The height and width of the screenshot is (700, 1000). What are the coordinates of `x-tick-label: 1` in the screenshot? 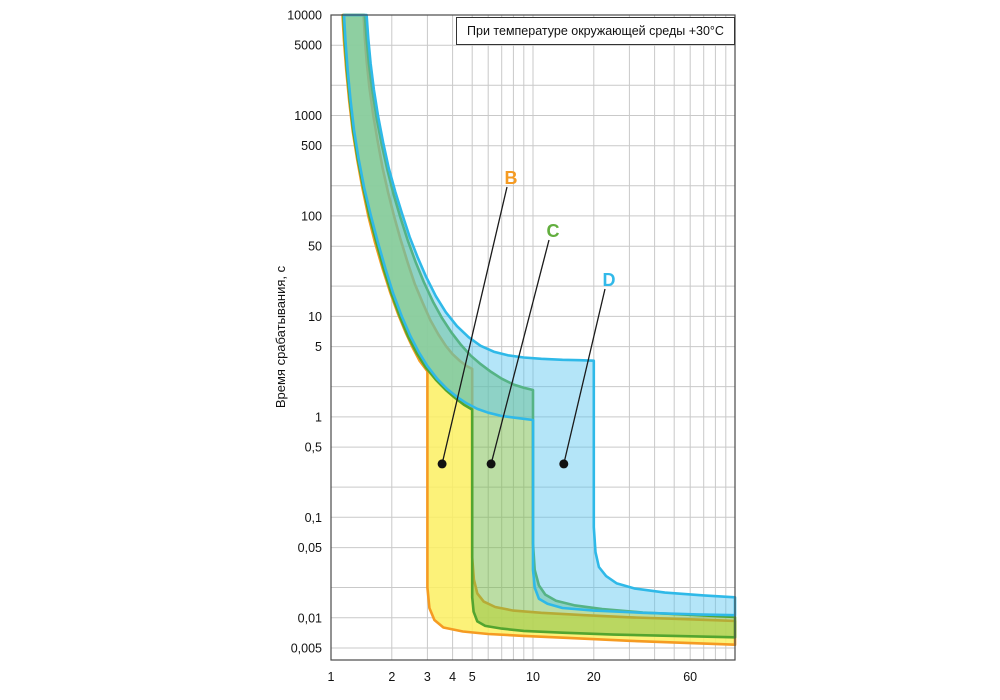 It's located at (331, 677).